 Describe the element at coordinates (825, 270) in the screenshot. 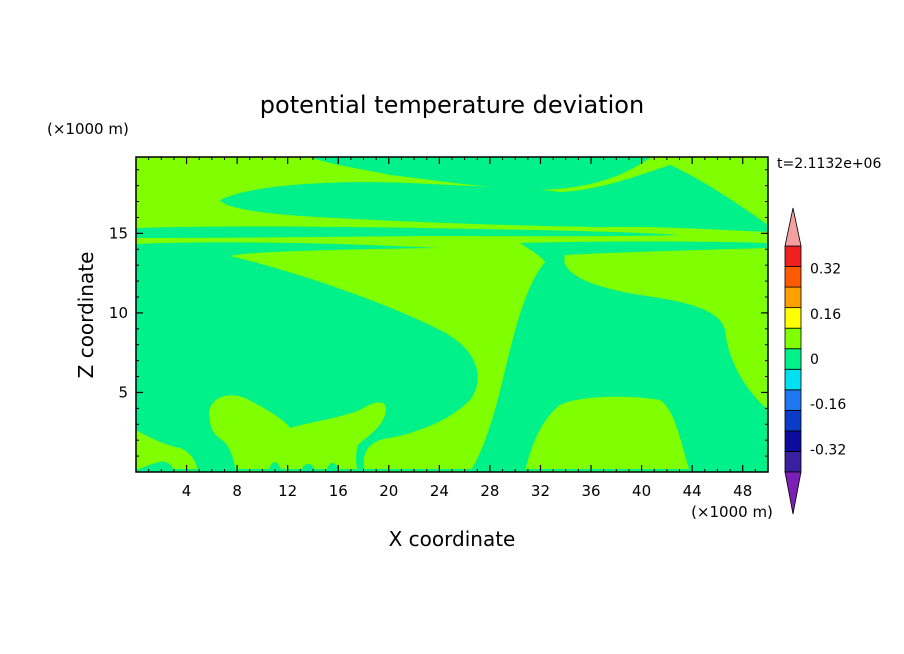

I see `colorbar-label: 0.32` at that location.